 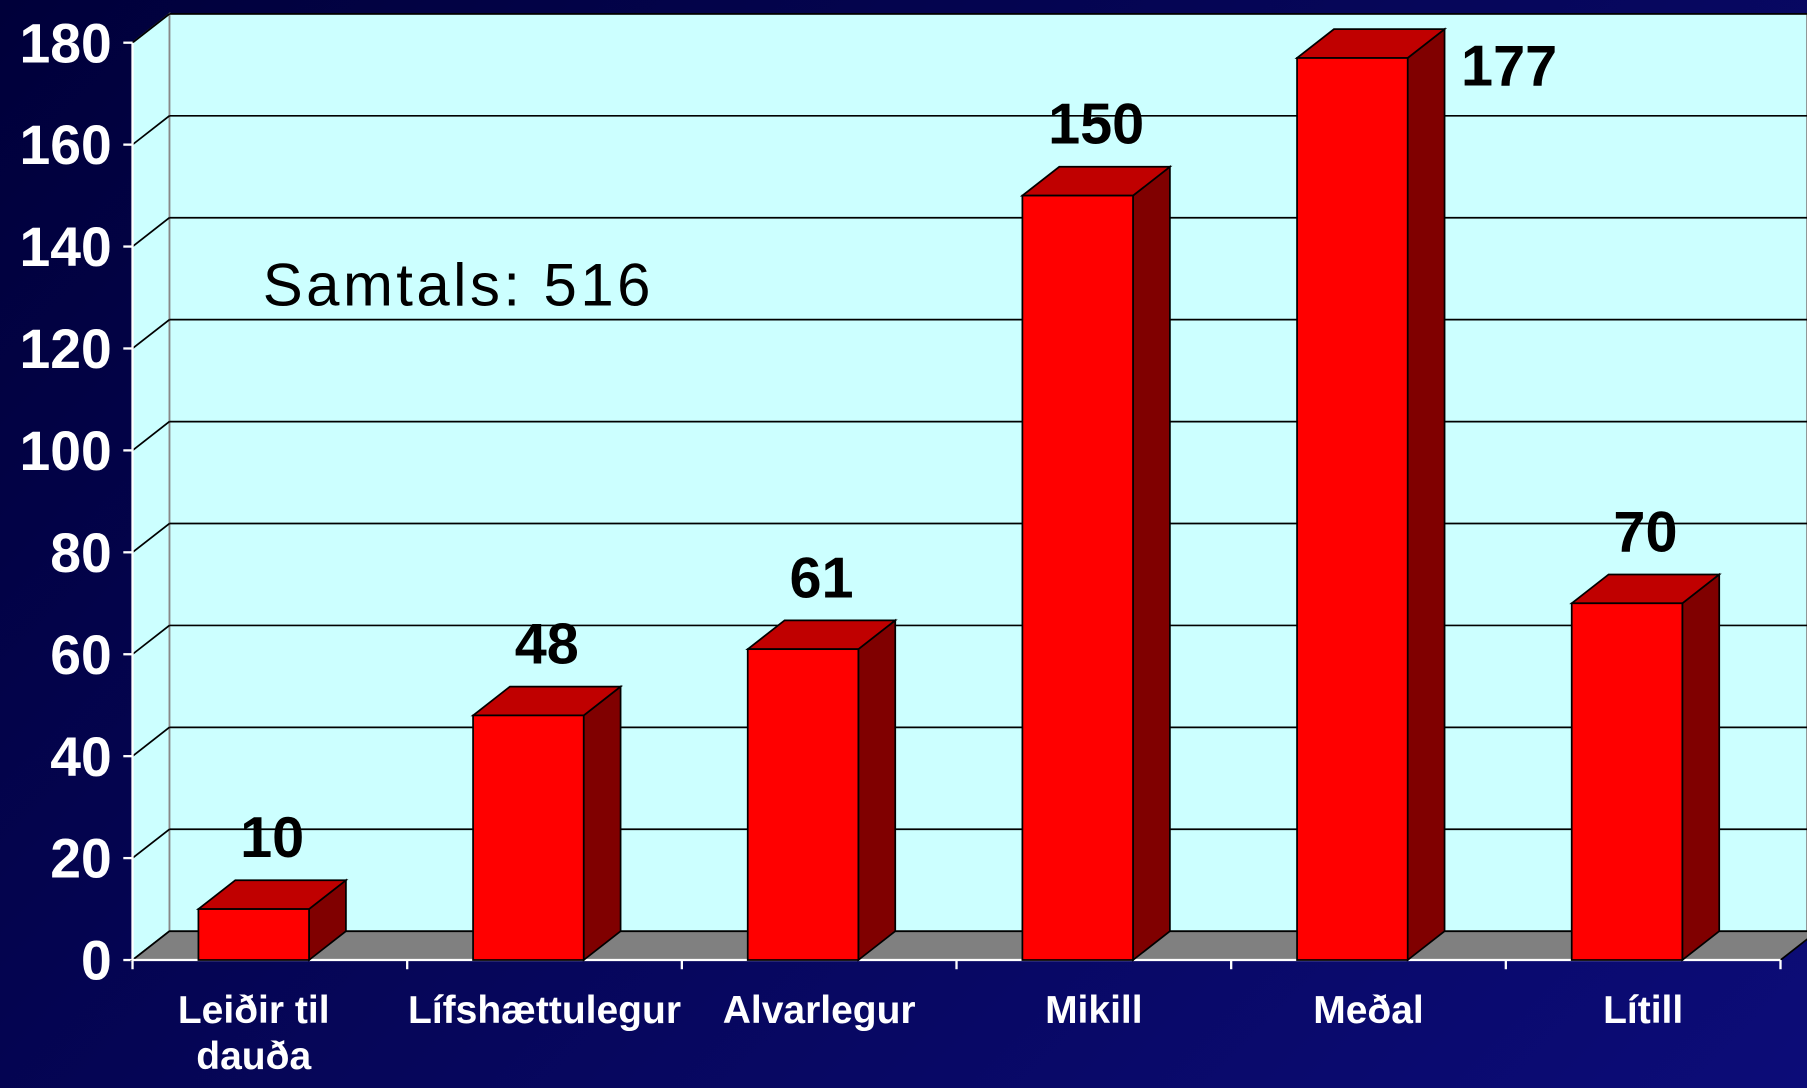 What do you see at coordinates (547, 645) in the screenshot?
I see `value-label: 48` at bounding box center [547, 645].